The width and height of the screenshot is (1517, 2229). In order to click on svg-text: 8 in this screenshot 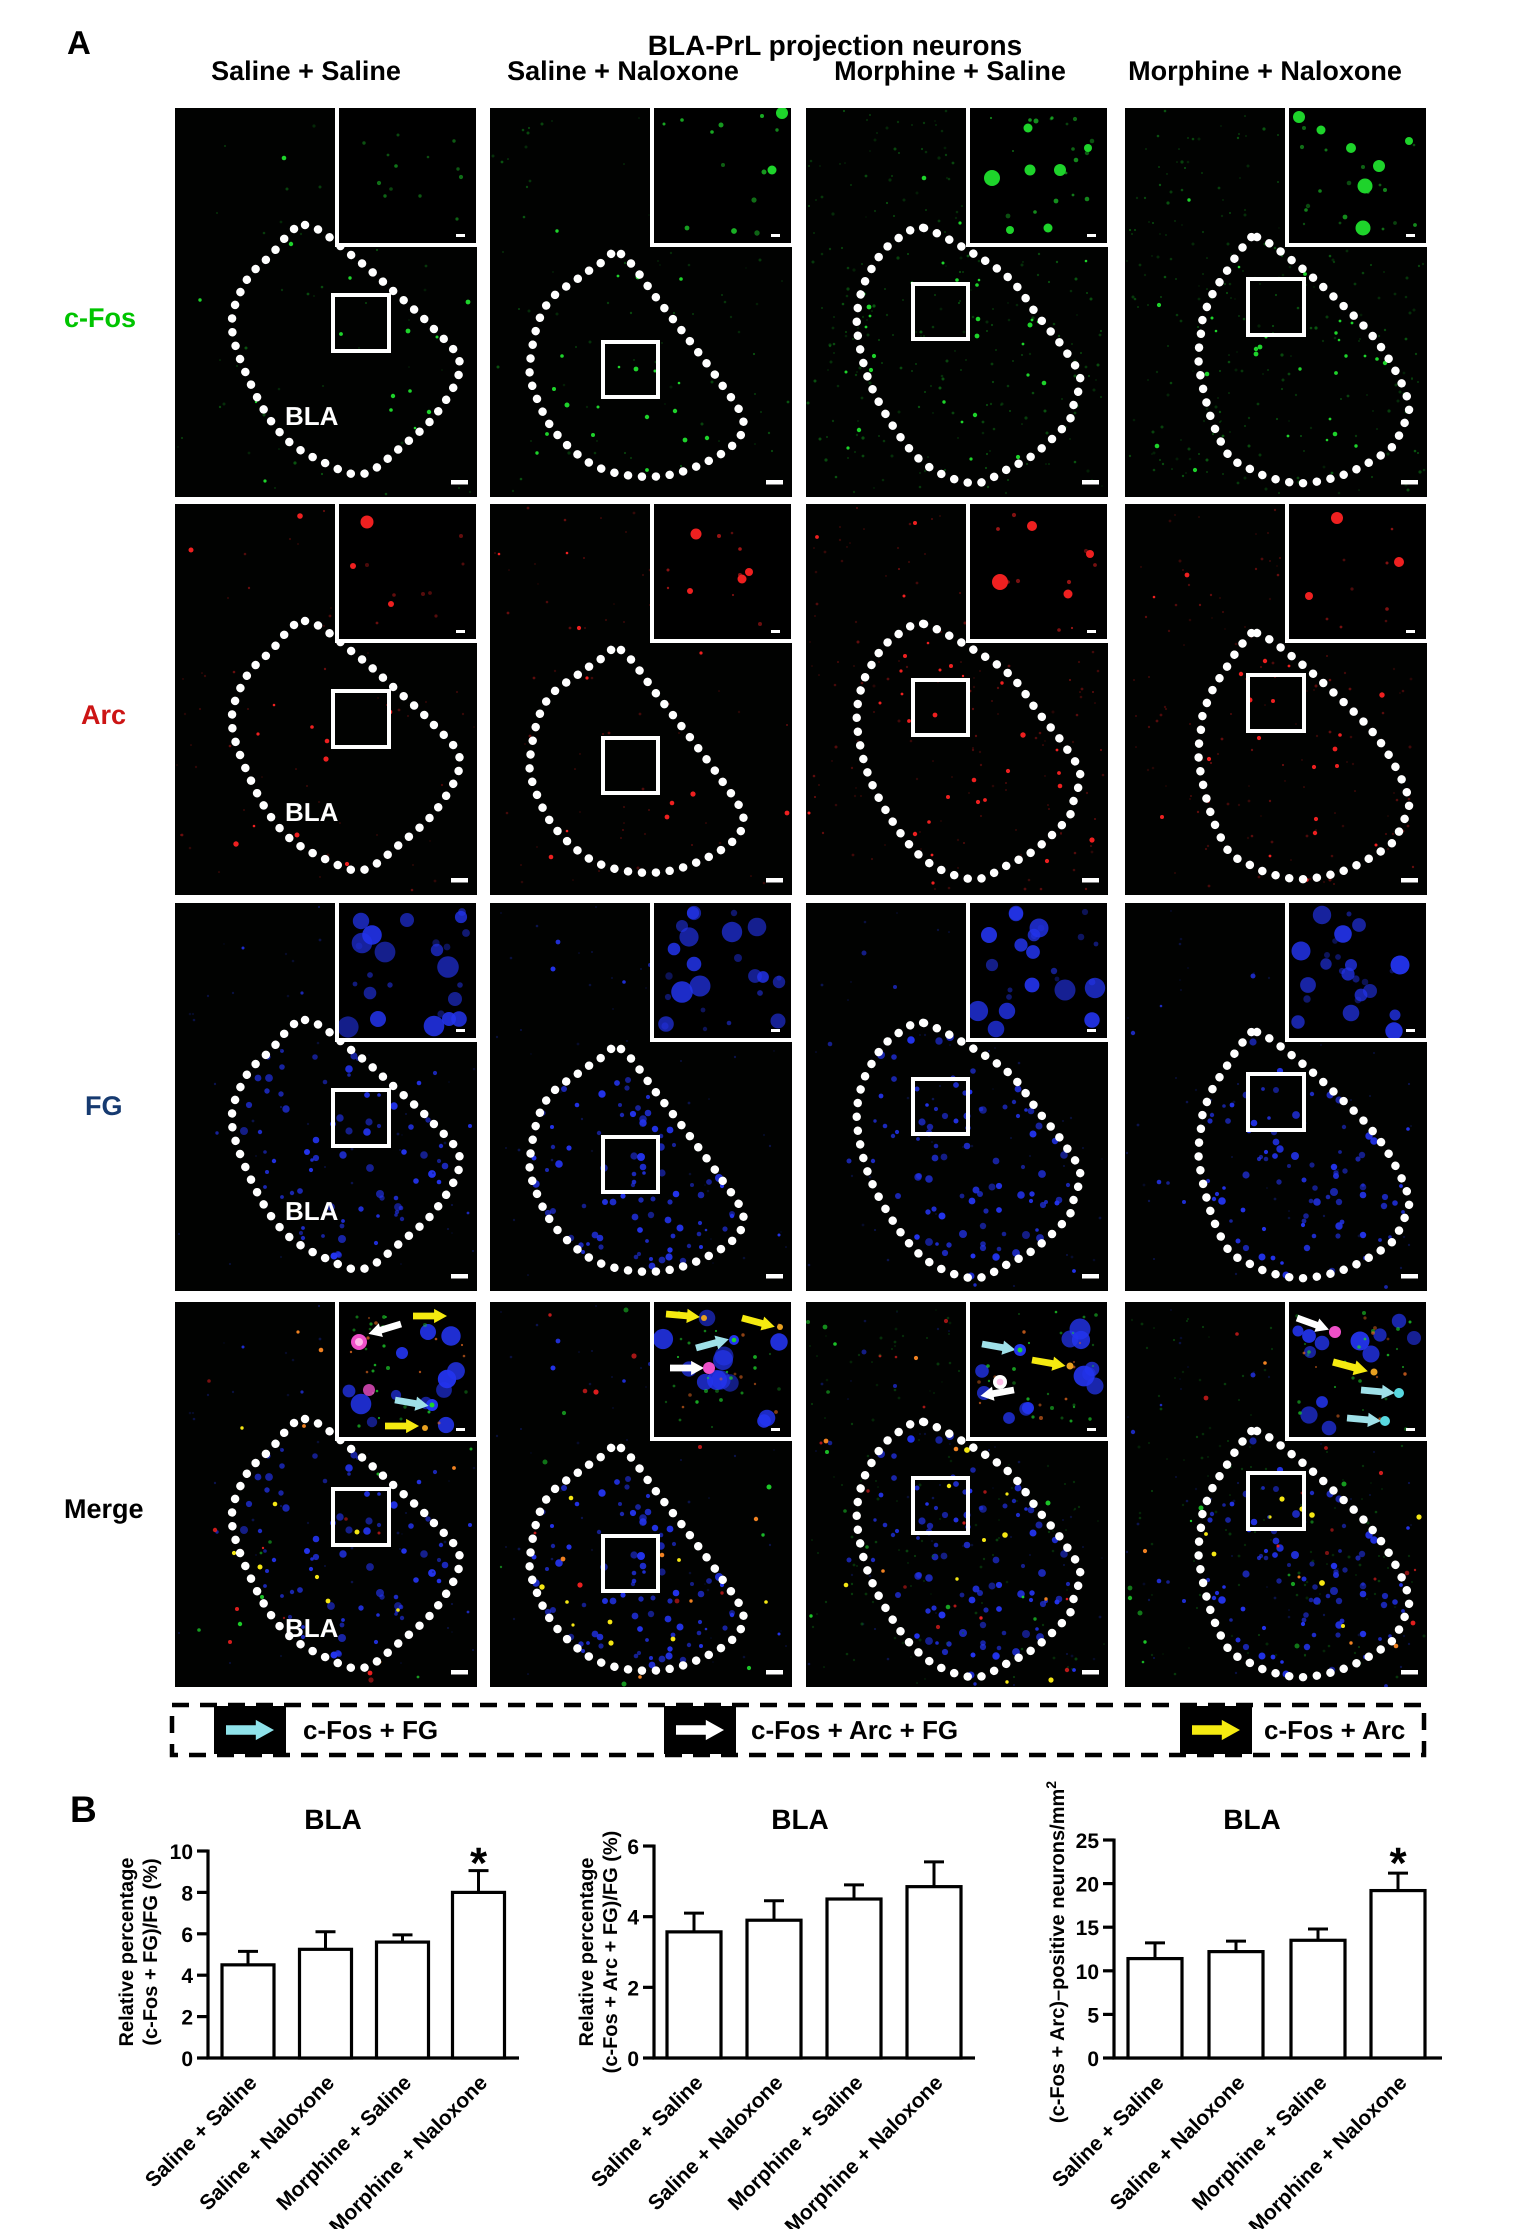, I will do `click(187, 1893)`.